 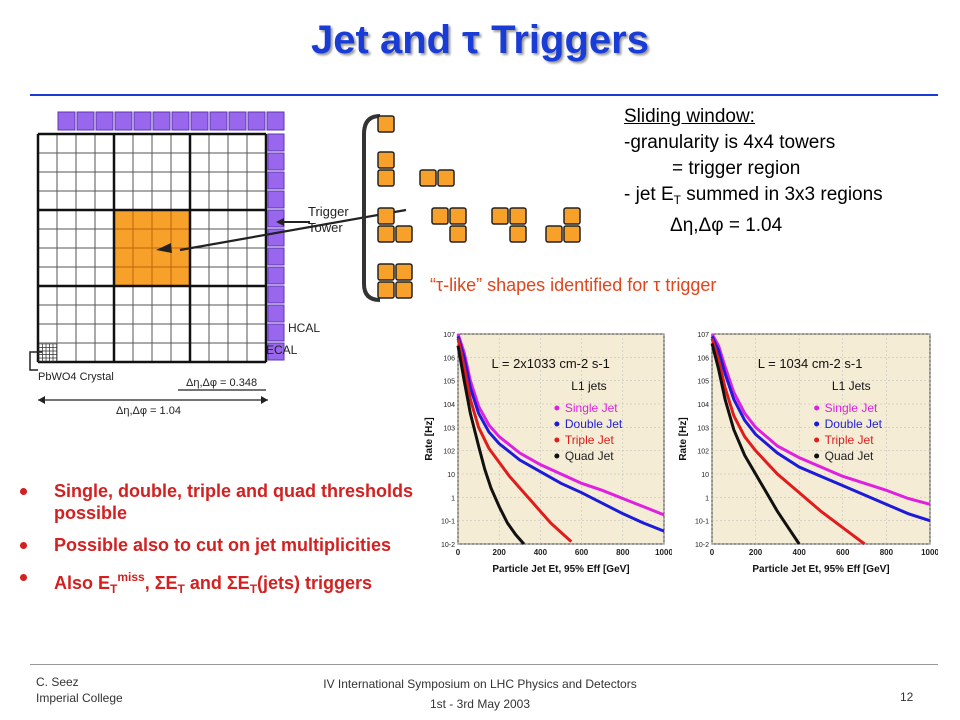 What do you see at coordinates (887, 552) in the screenshot?
I see `x-tick-label: 800` at bounding box center [887, 552].